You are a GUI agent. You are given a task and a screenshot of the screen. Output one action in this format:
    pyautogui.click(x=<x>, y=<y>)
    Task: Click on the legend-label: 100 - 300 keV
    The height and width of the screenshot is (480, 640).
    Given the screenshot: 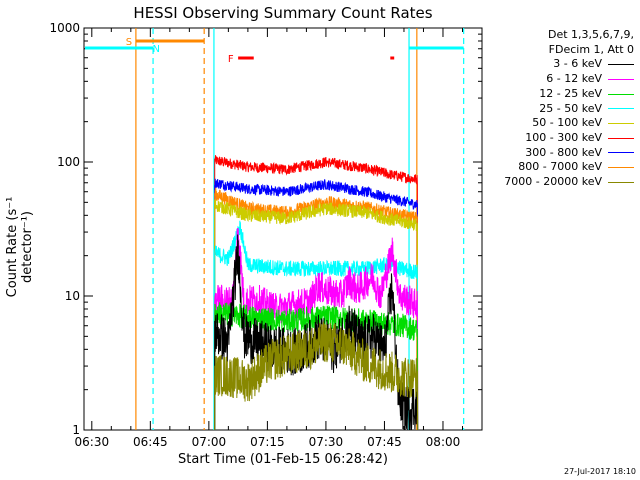 What is the action you would take?
    pyautogui.click(x=563, y=137)
    